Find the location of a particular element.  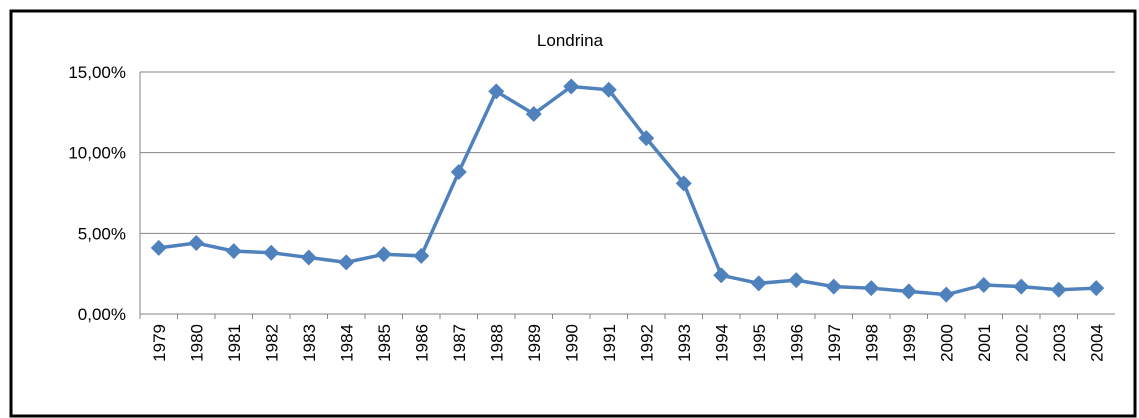

x-tick-label: 1982 is located at coordinates (271, 343).